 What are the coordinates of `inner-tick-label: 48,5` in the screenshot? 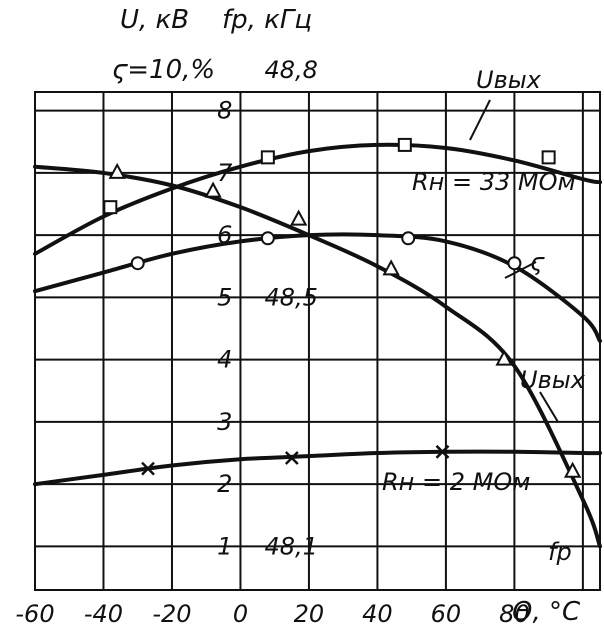 It's located at (290, 297).